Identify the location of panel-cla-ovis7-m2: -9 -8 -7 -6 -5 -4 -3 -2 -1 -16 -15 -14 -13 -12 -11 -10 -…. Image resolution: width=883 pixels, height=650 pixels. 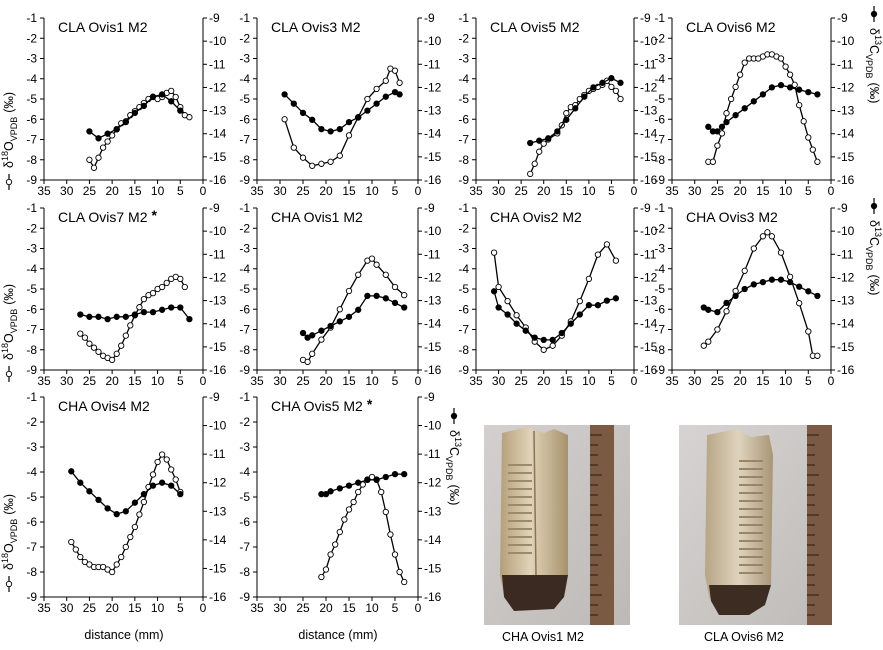
(126, 294).